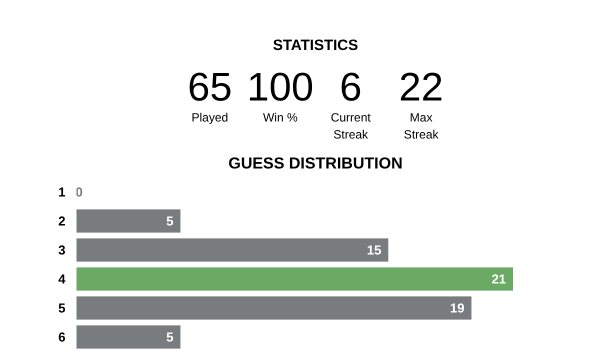 The height and width of the screenshot is (361, 604). Describe the element at coordinates (351, 88) in the screenshot. I see `text: 6` at that location.